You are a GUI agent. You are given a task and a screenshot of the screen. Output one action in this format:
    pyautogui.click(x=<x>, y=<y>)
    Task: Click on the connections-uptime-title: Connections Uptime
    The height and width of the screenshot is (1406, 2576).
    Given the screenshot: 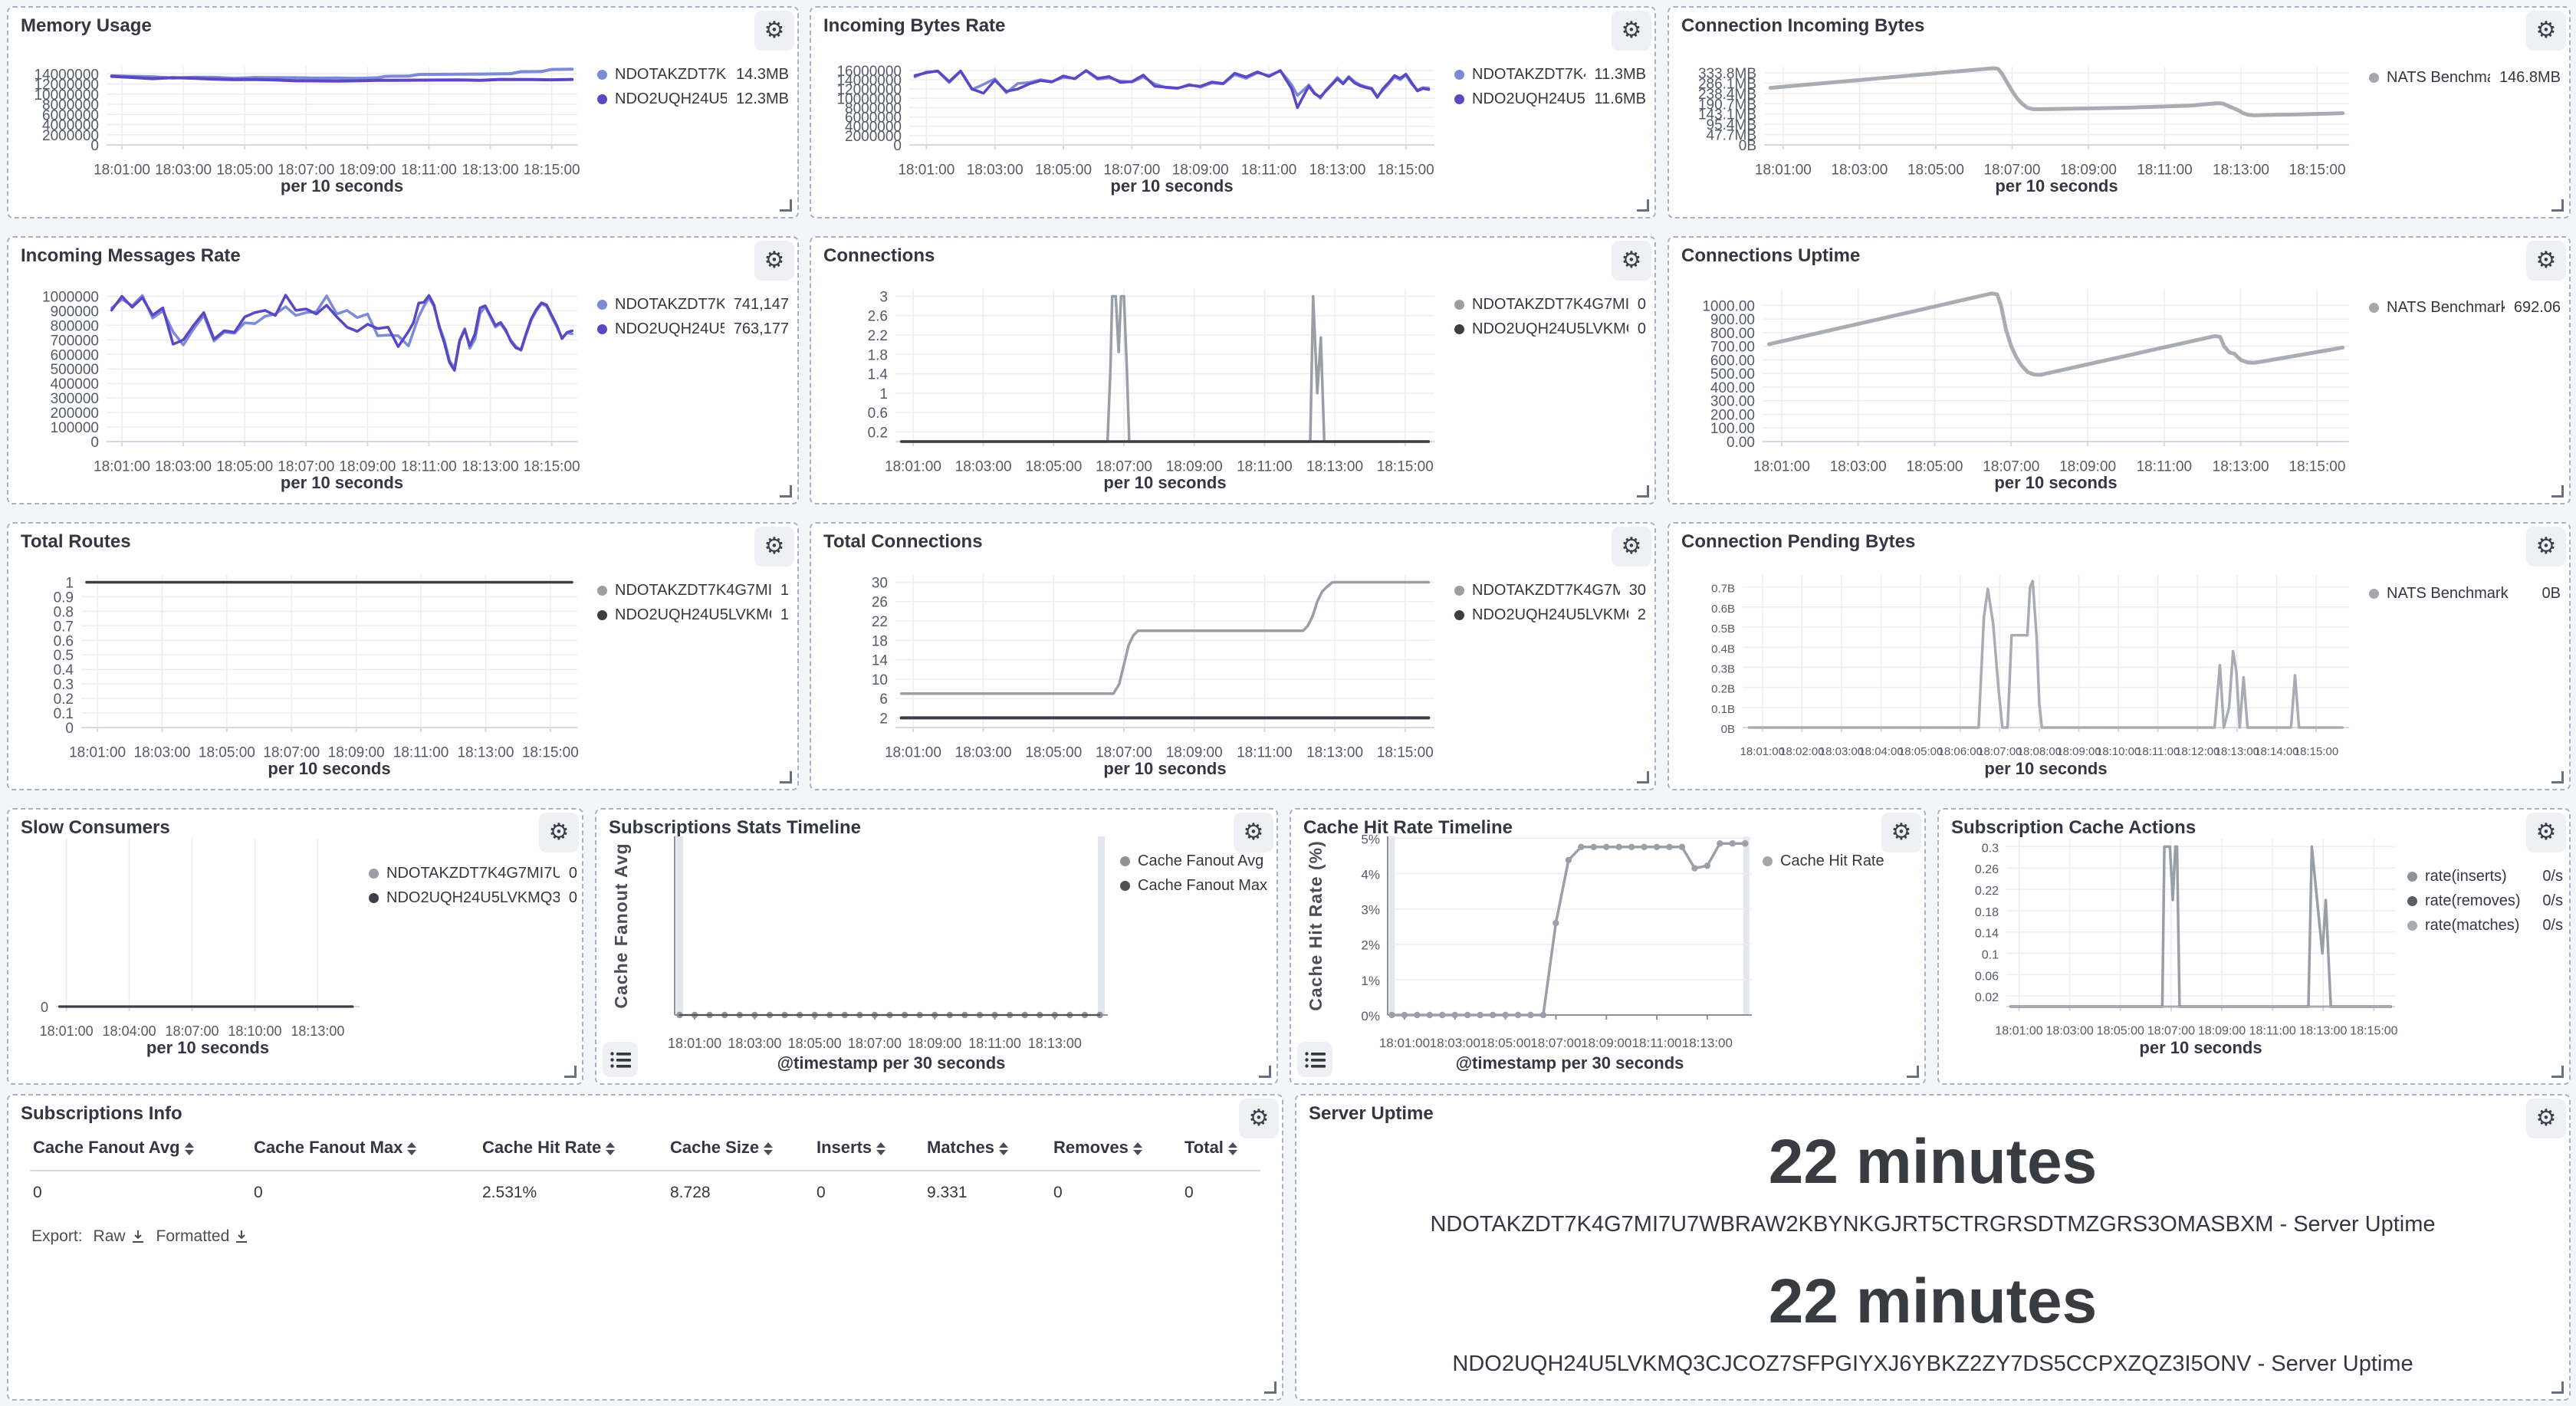 What is the action you would take?
    pyautogui.click(x=1771, y=255)
    